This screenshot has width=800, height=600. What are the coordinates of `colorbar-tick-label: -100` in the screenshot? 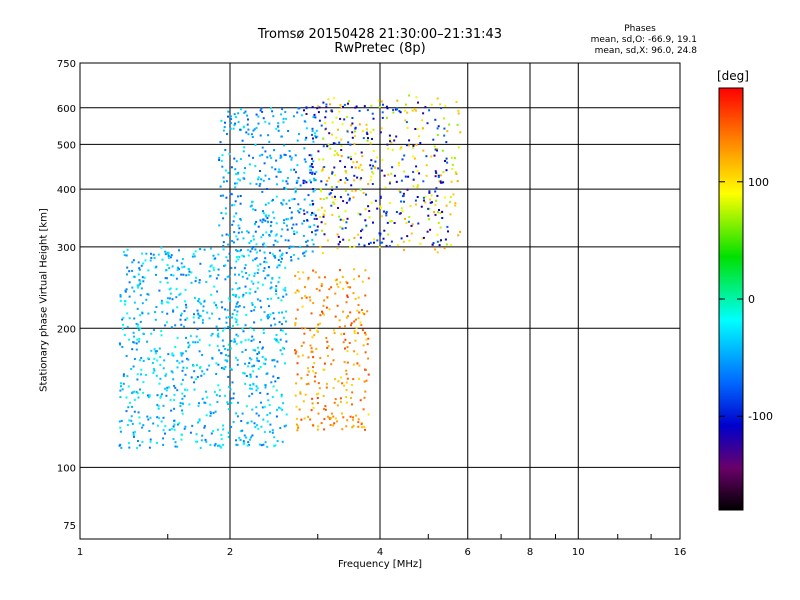 It's located at (760, 416).